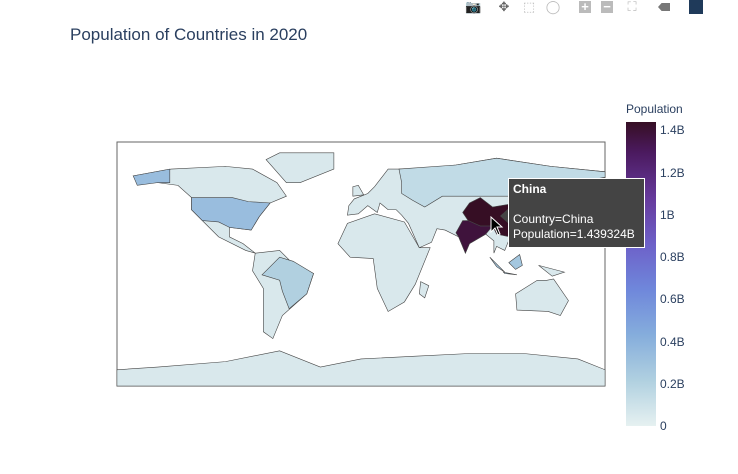  Describe the element at coordinates (672, 341) in the screenshot. I see `colorbar-tick: 0.4B` at that location.